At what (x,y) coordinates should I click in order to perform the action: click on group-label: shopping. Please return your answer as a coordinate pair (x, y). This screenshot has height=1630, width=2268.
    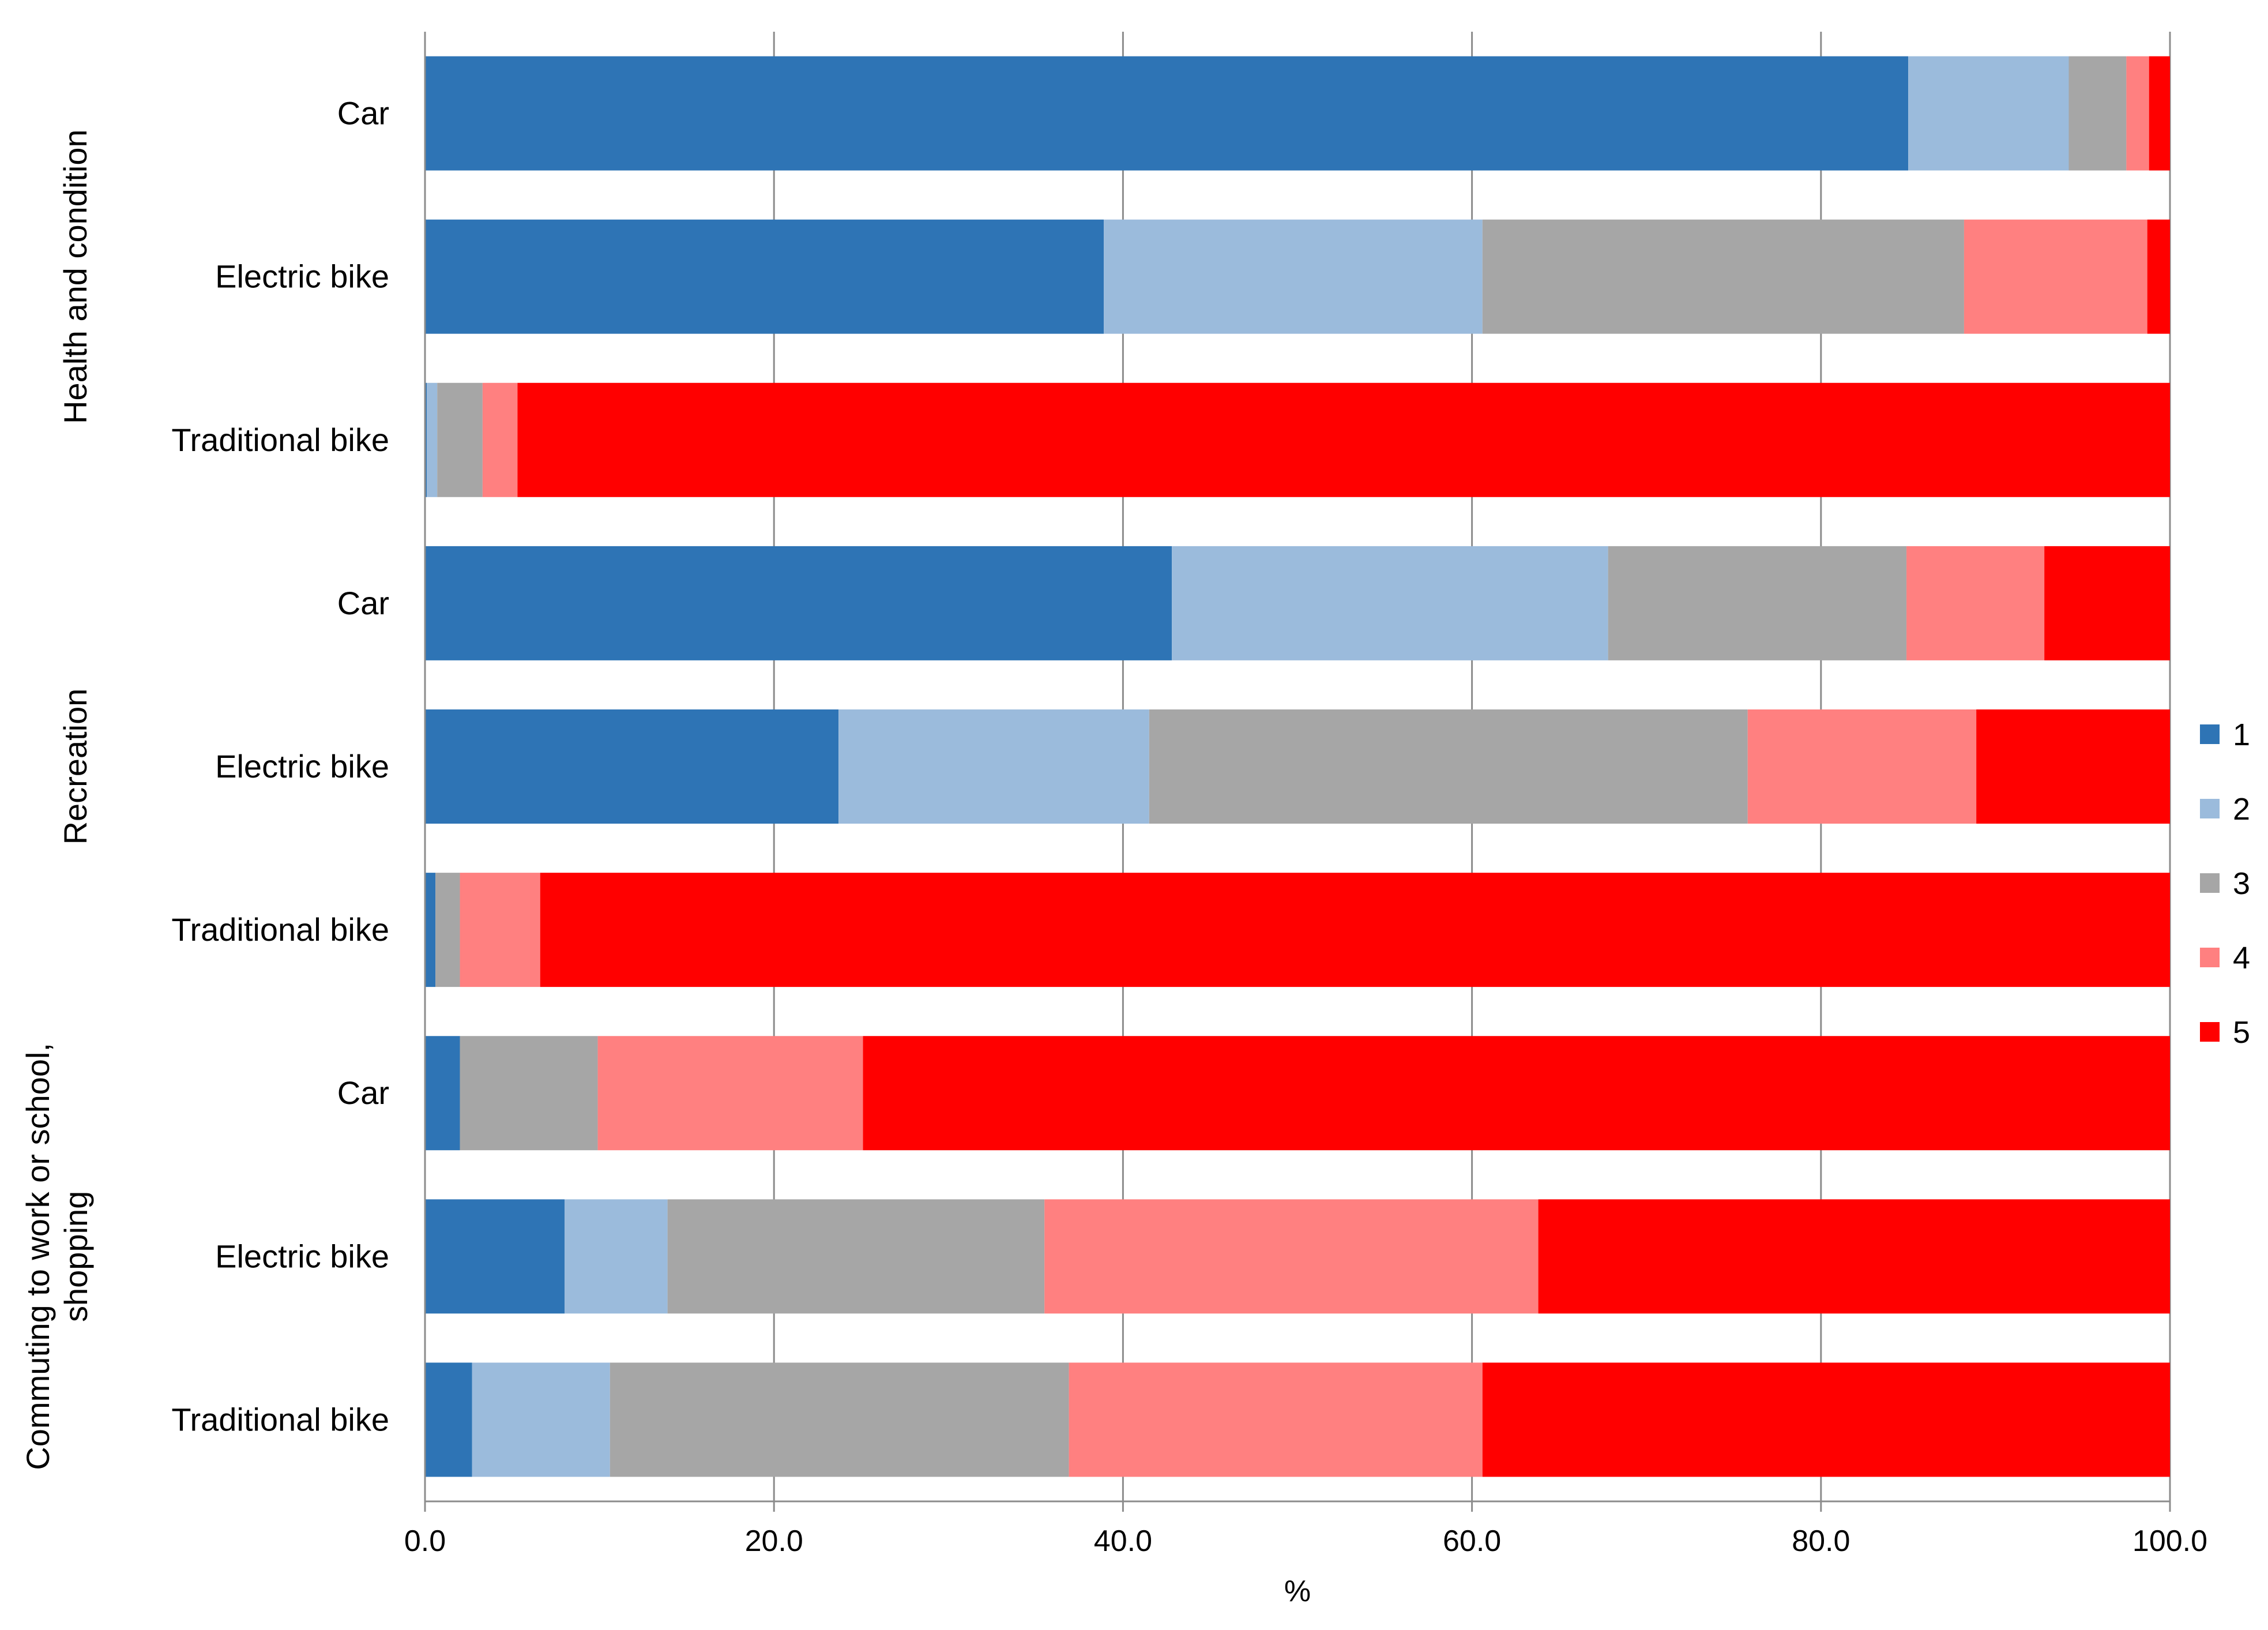
    Looking at the image, I should click on (76, 1256).